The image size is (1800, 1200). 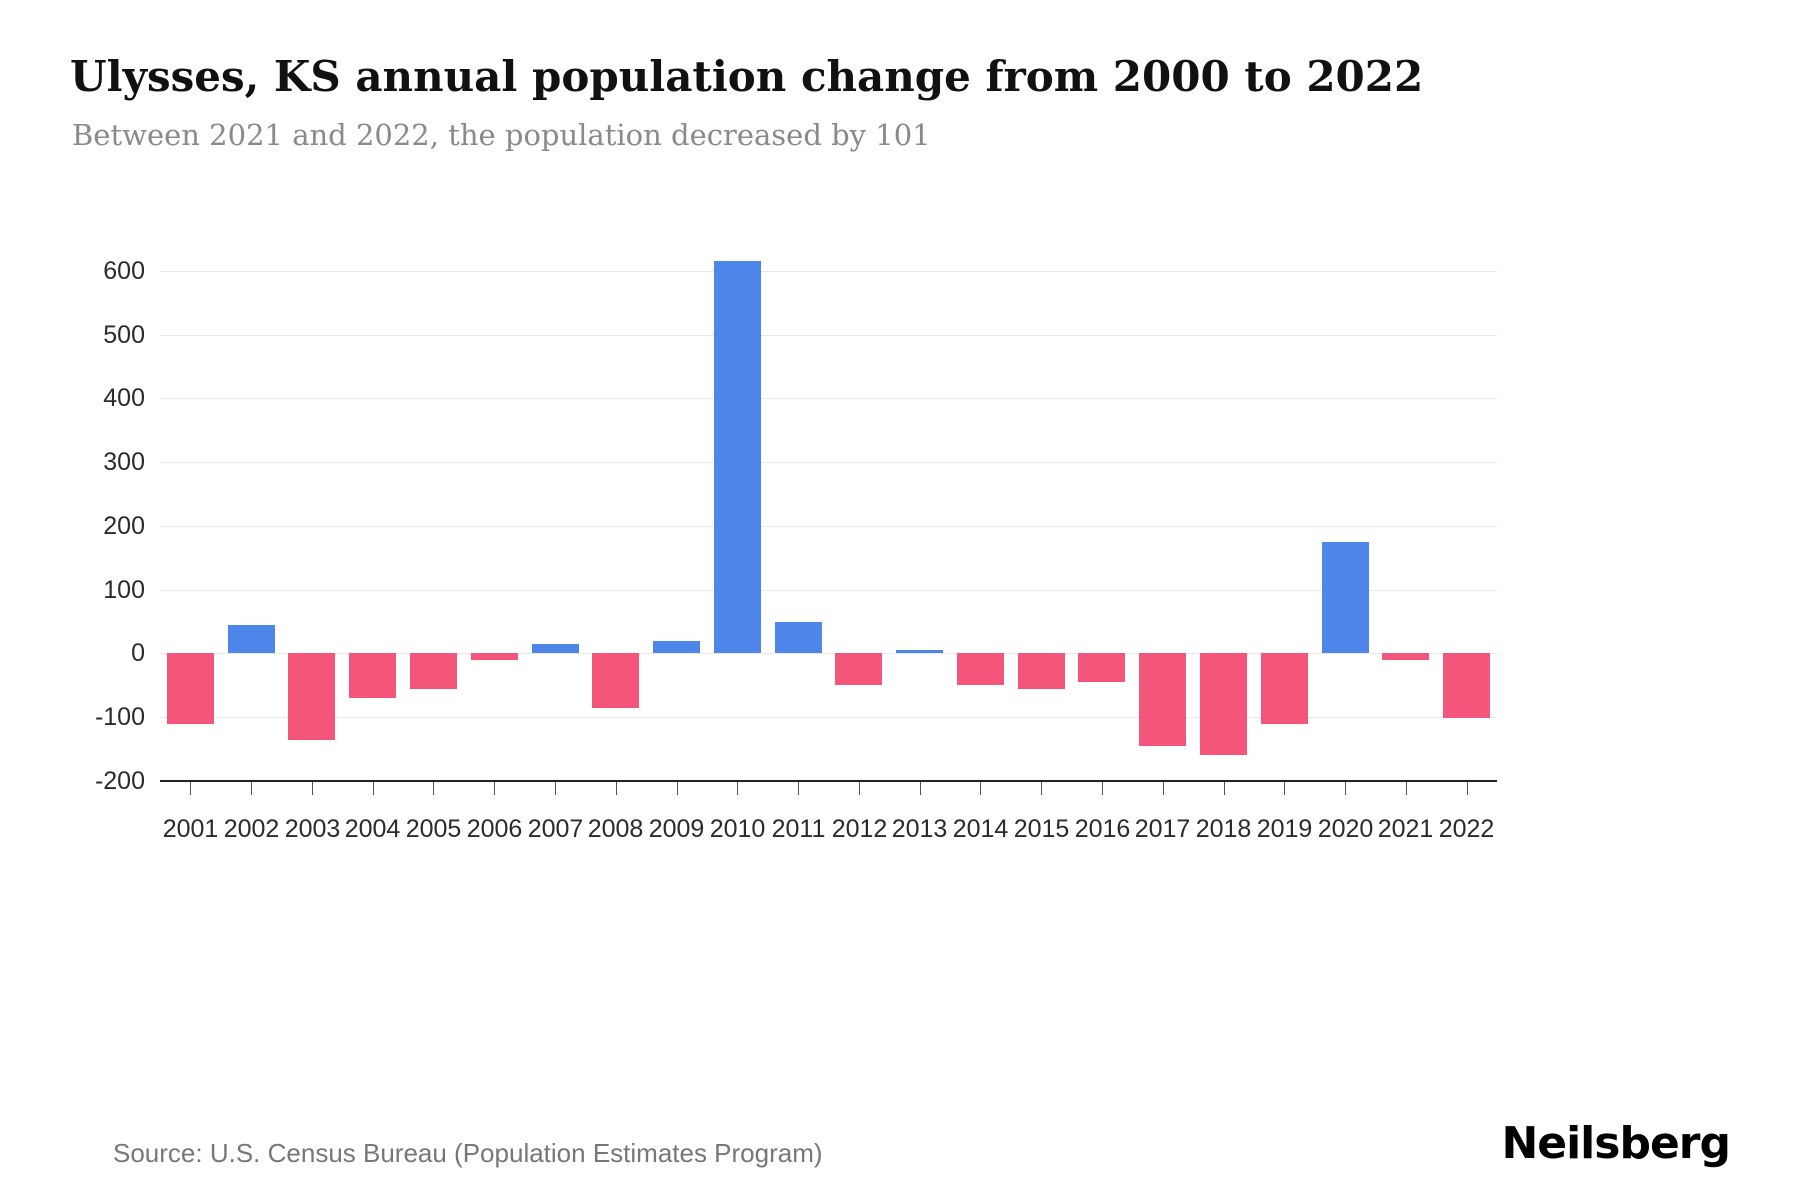 I want to click on bar-2011, so click(x=798, y=637).